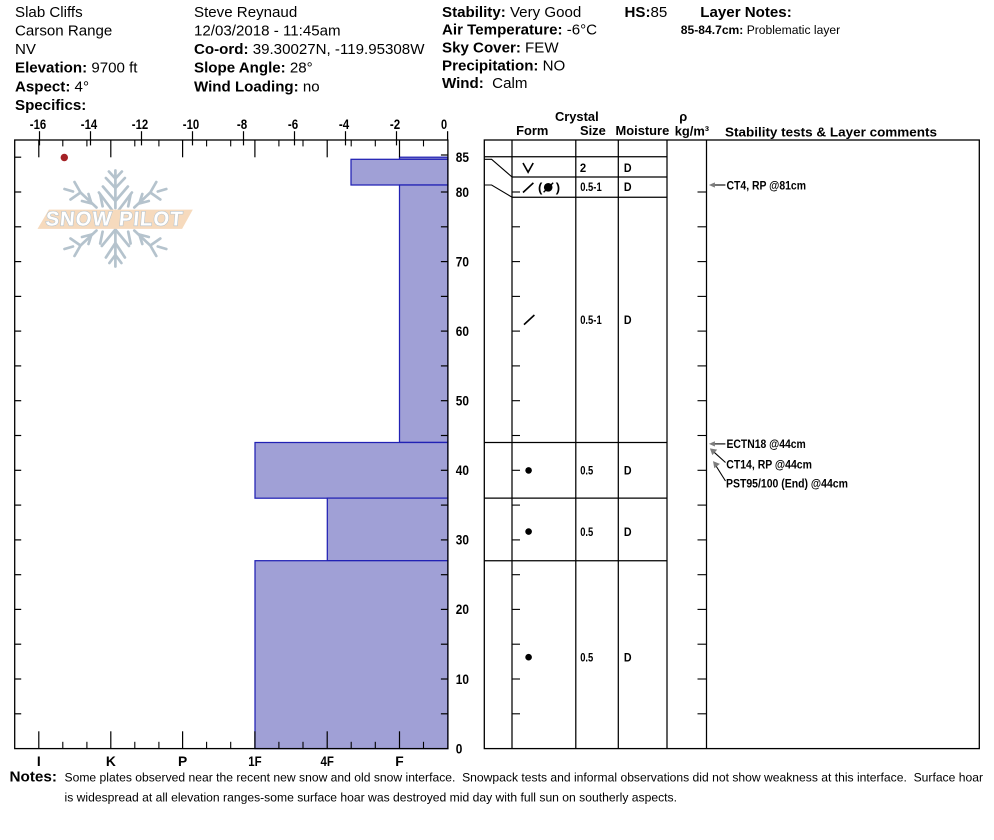 This screenshot has width=994, height=840. I want to click on svg-text: -12, so click(140, 124).